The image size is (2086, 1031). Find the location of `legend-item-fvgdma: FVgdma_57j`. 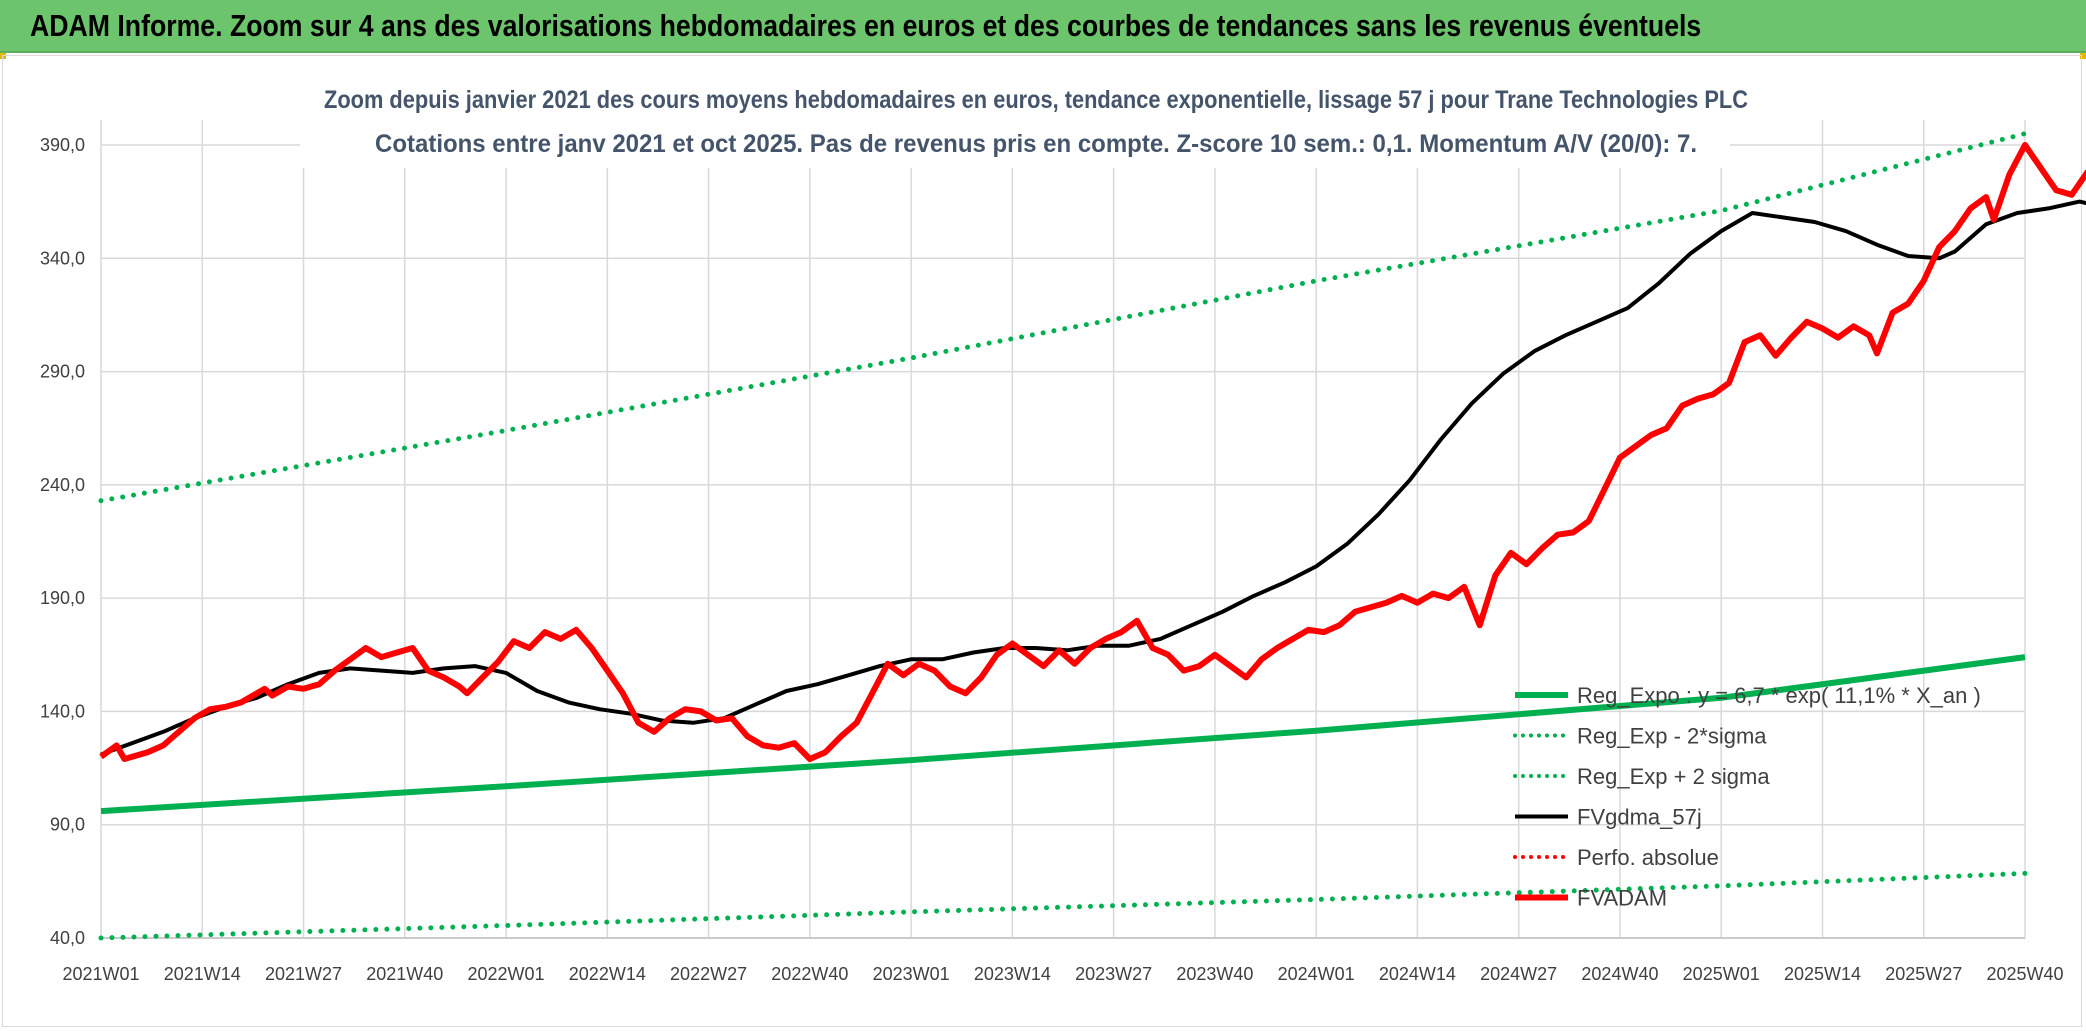

legend-item-fvgdma: FVgdma_57j is located at coordinates (1608, 817).